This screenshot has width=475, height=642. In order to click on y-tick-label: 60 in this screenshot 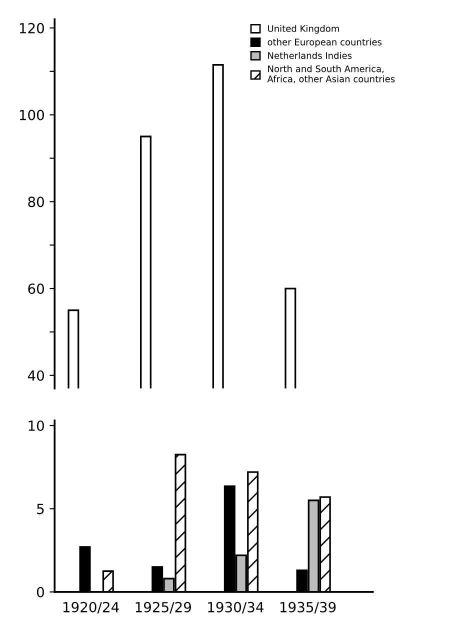, I will do `click(36, 288)`.